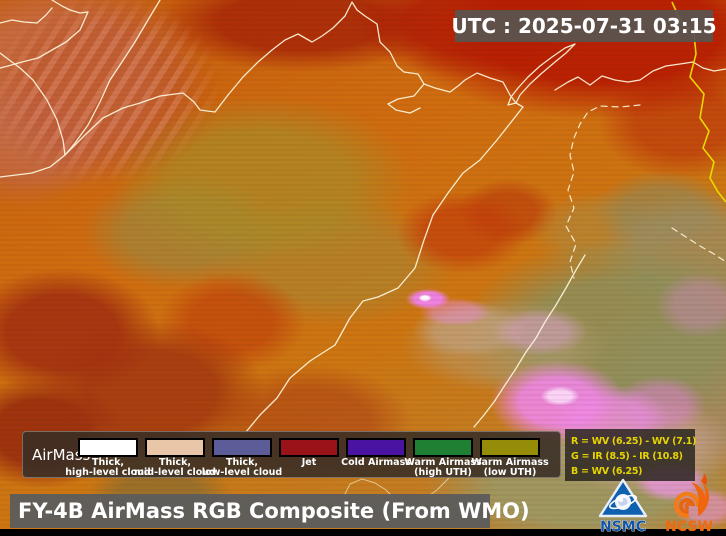  I want to click on nsmc-orbit-icon, so click(623, 502).